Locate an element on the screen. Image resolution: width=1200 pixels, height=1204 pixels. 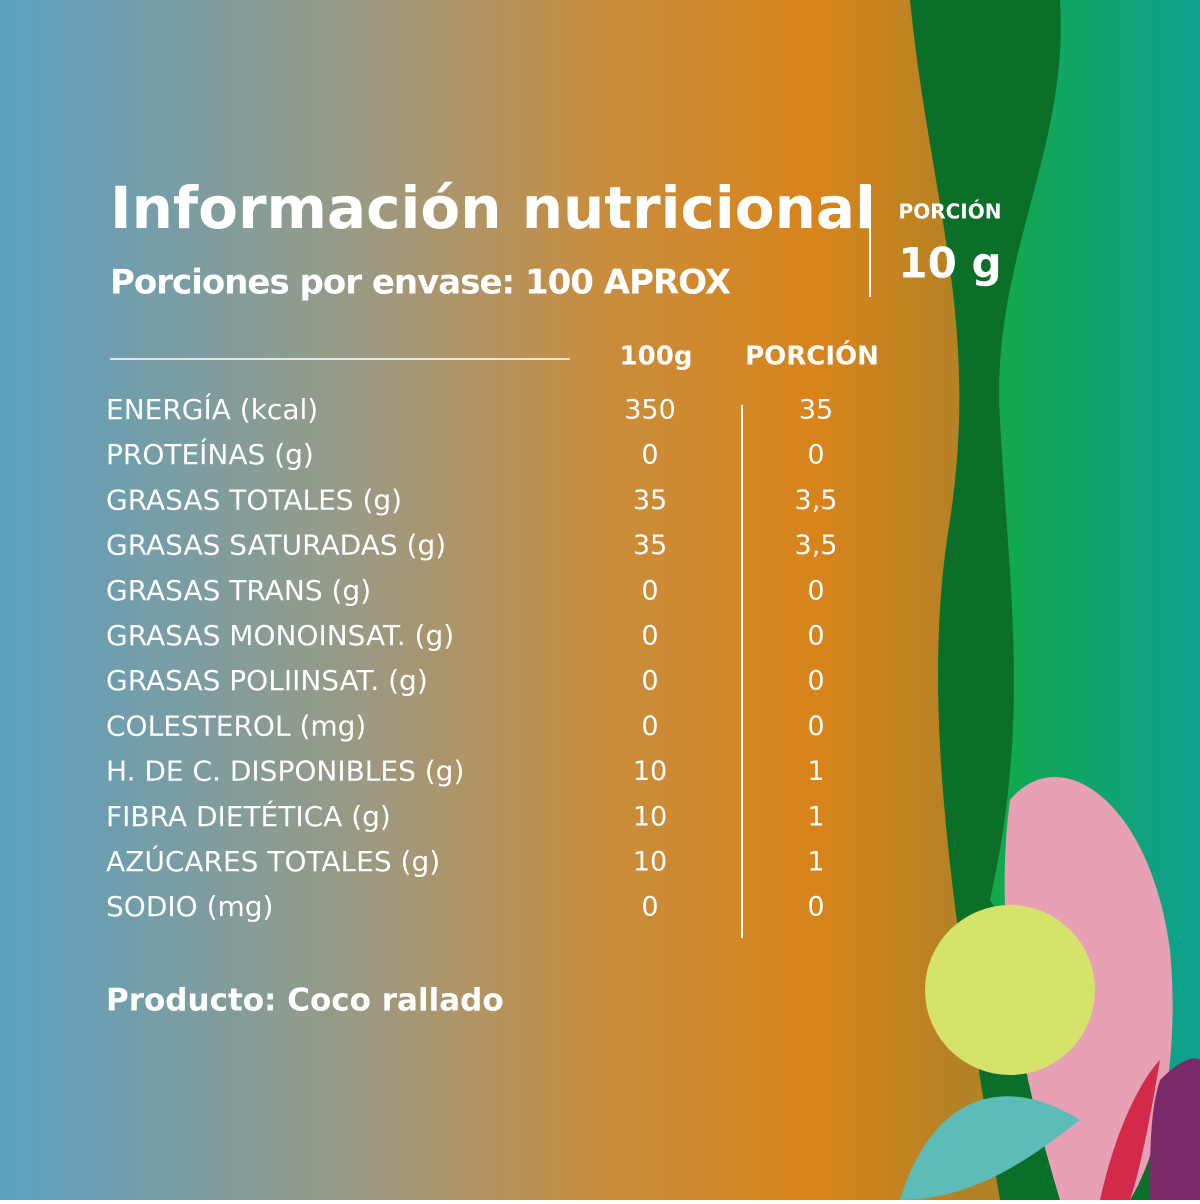
row-label: PROTEÍNAS (g) is located at coordinates (210, 454).